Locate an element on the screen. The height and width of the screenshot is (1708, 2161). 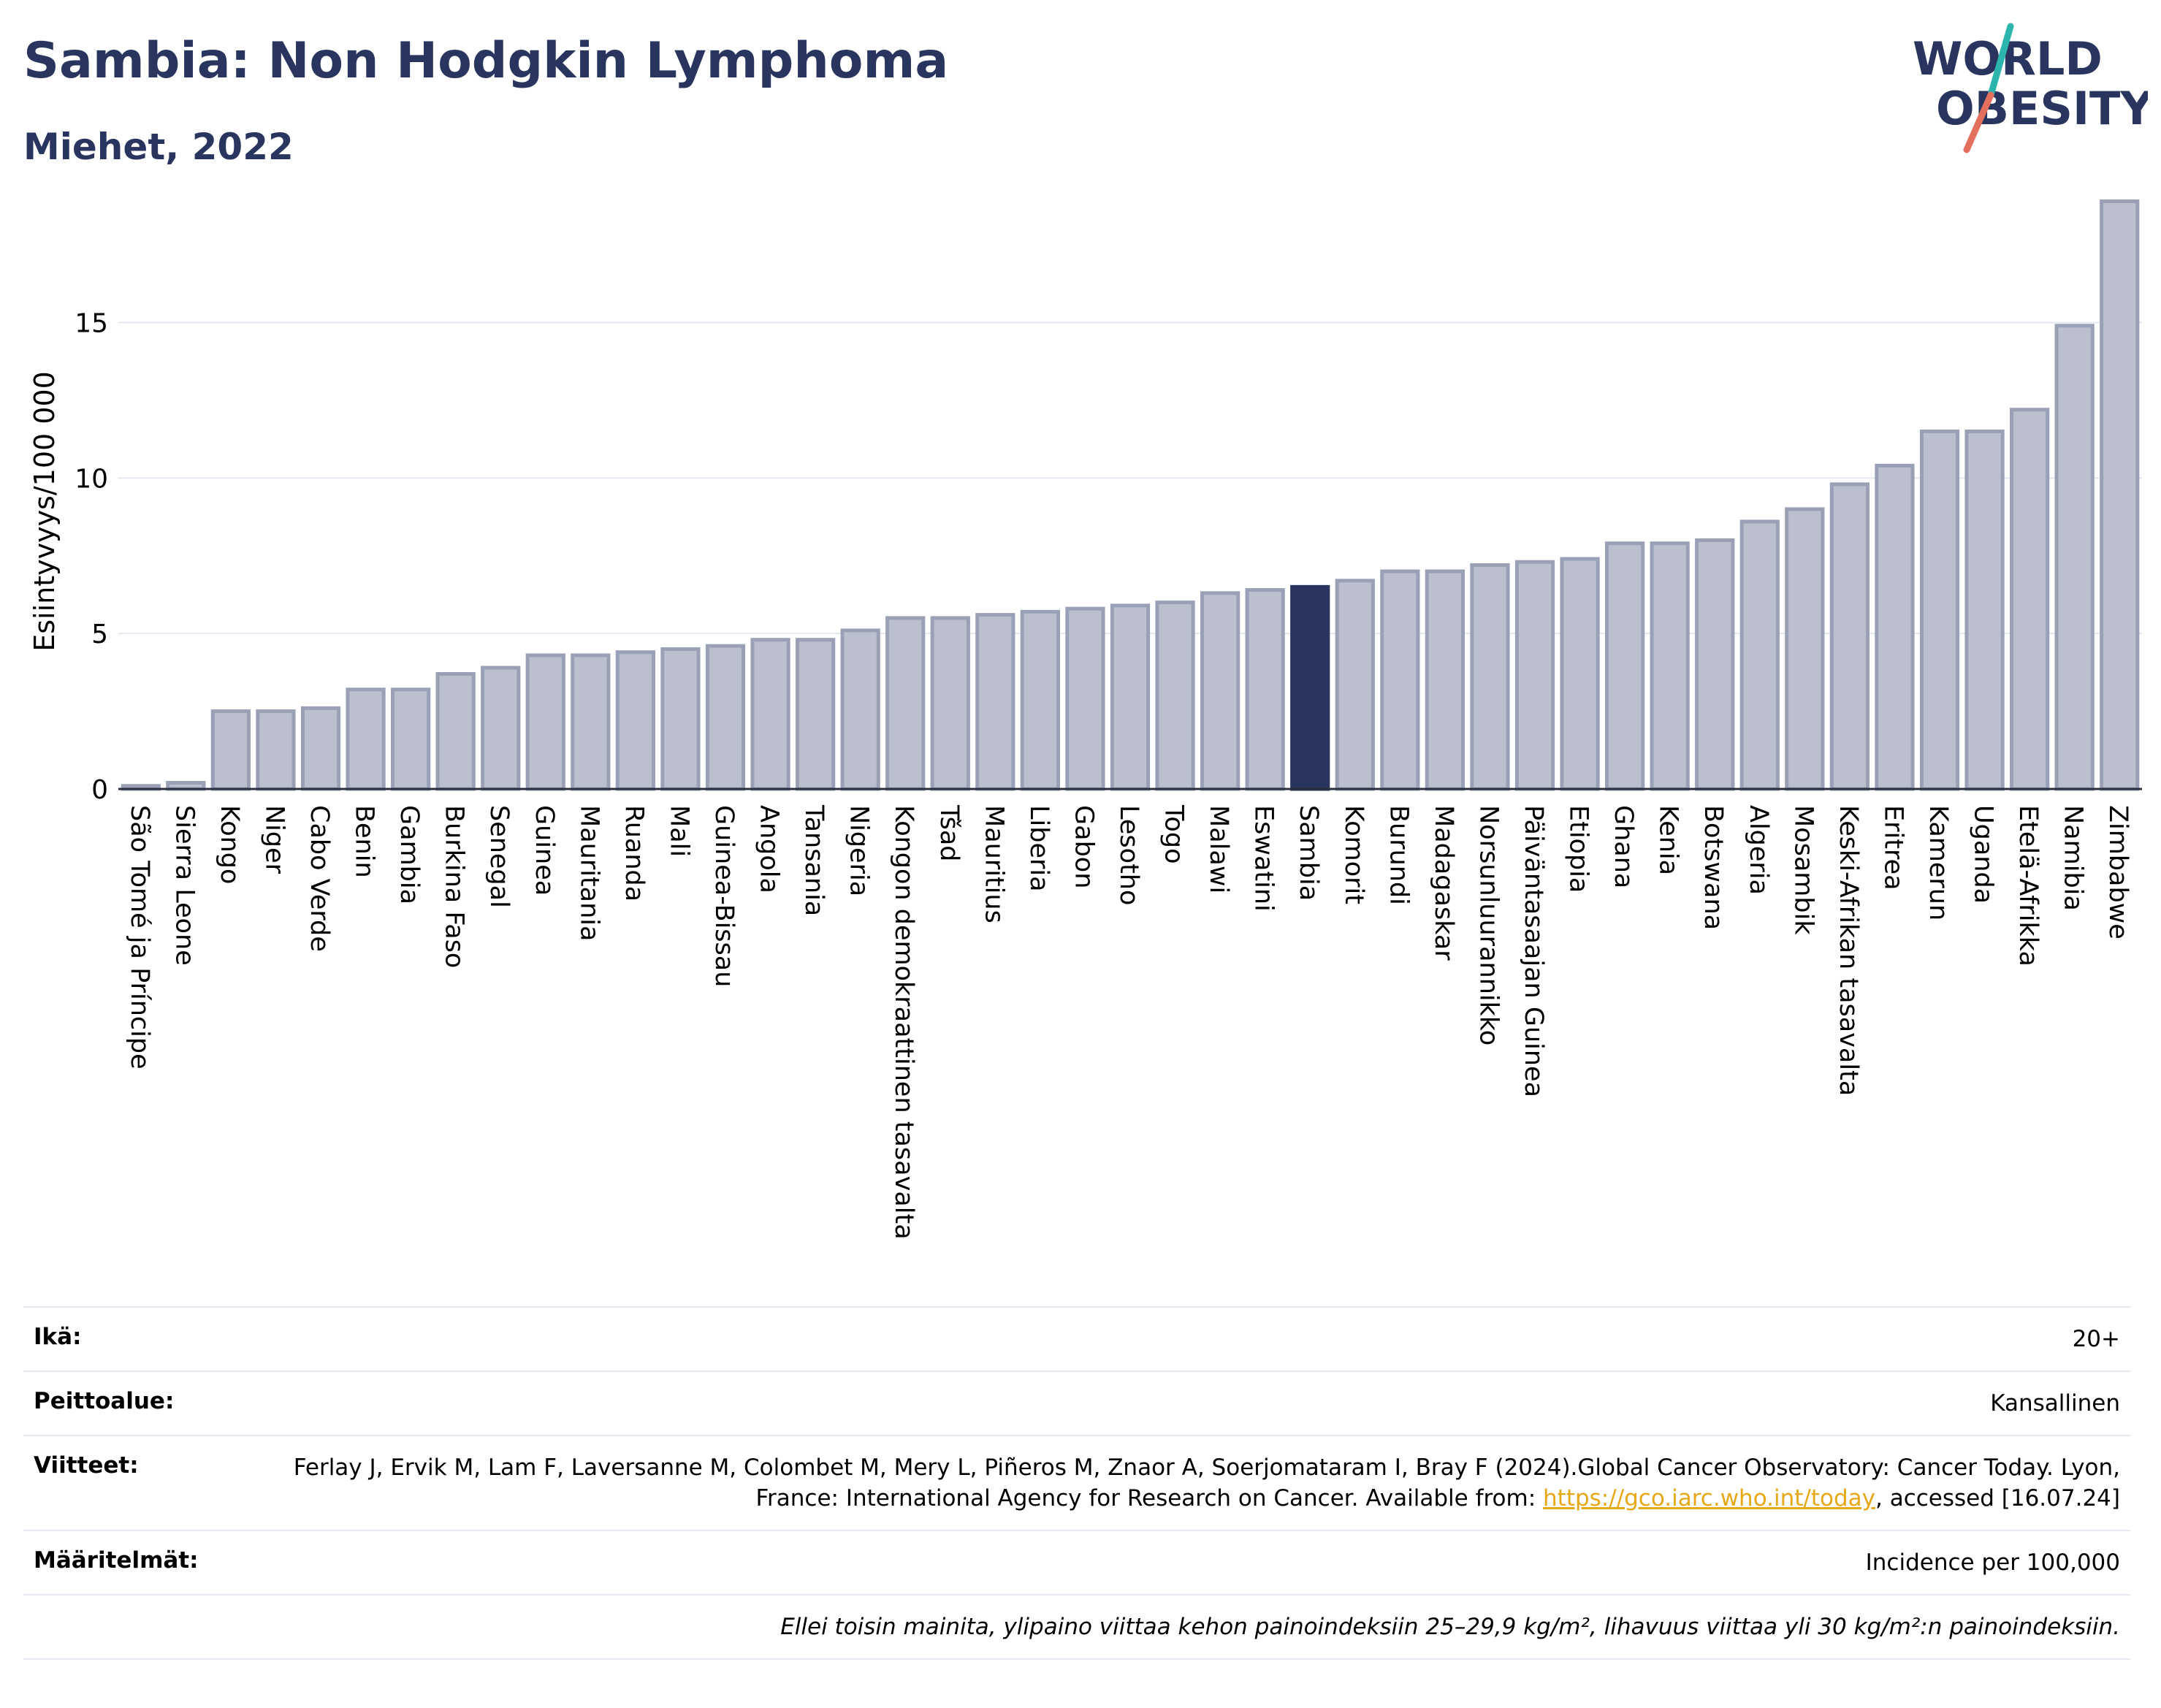
x-tick-label: Burkina Faso is located at coordinates (454, 887).